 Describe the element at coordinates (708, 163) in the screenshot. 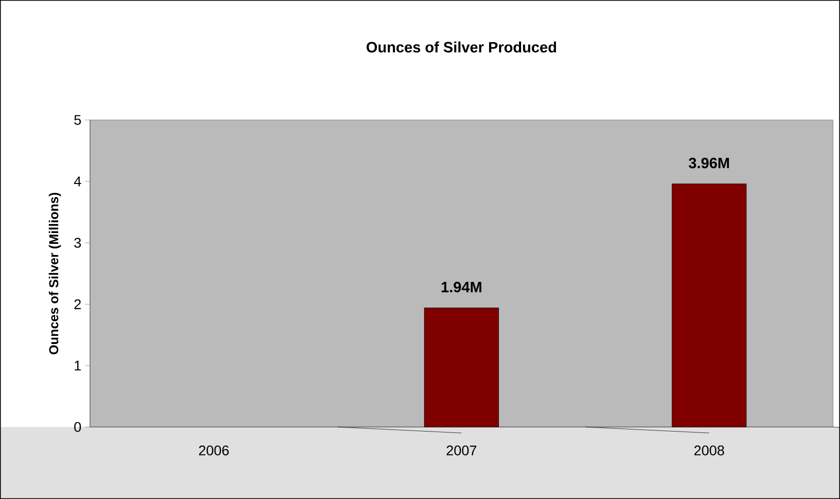

I see `data-label: 3.96M` at that location.